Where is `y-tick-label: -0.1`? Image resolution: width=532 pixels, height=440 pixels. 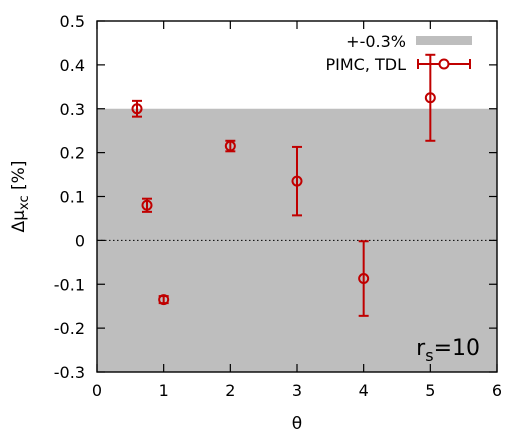 y-tick-label: -0.1 is located at coordinates (69, 284).